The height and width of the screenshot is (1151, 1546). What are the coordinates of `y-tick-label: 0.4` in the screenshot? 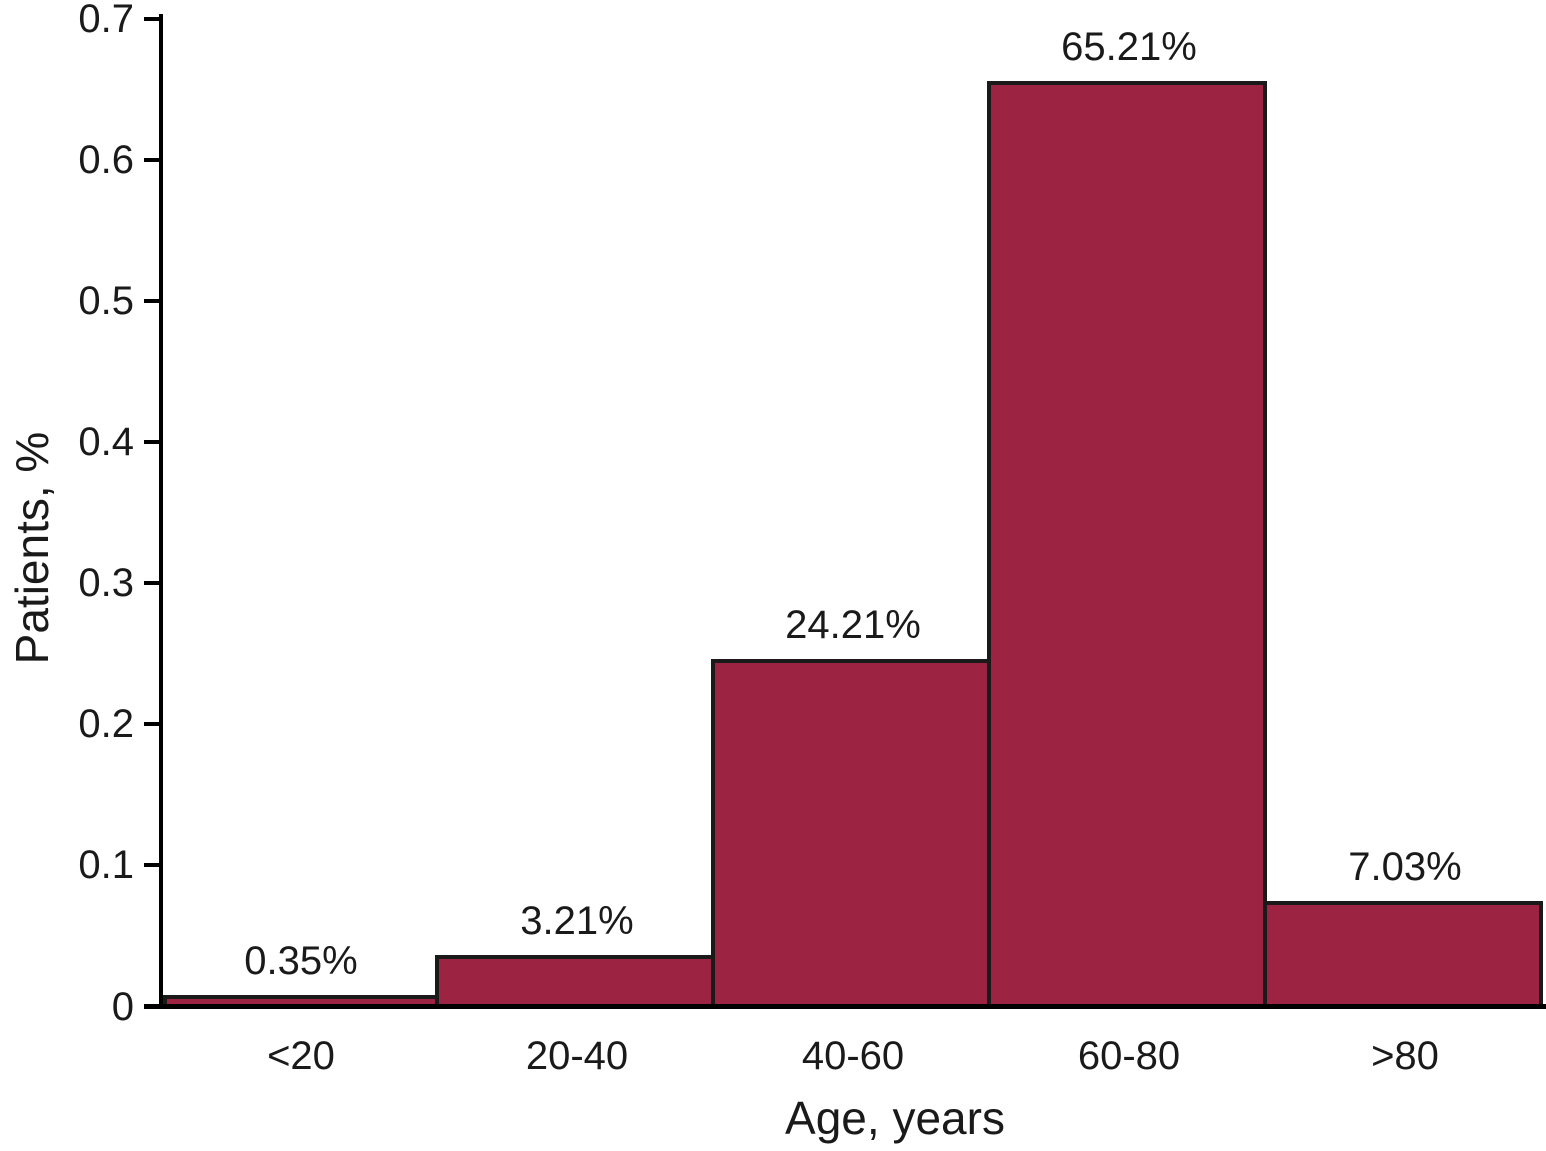 It's located at (106, 441).